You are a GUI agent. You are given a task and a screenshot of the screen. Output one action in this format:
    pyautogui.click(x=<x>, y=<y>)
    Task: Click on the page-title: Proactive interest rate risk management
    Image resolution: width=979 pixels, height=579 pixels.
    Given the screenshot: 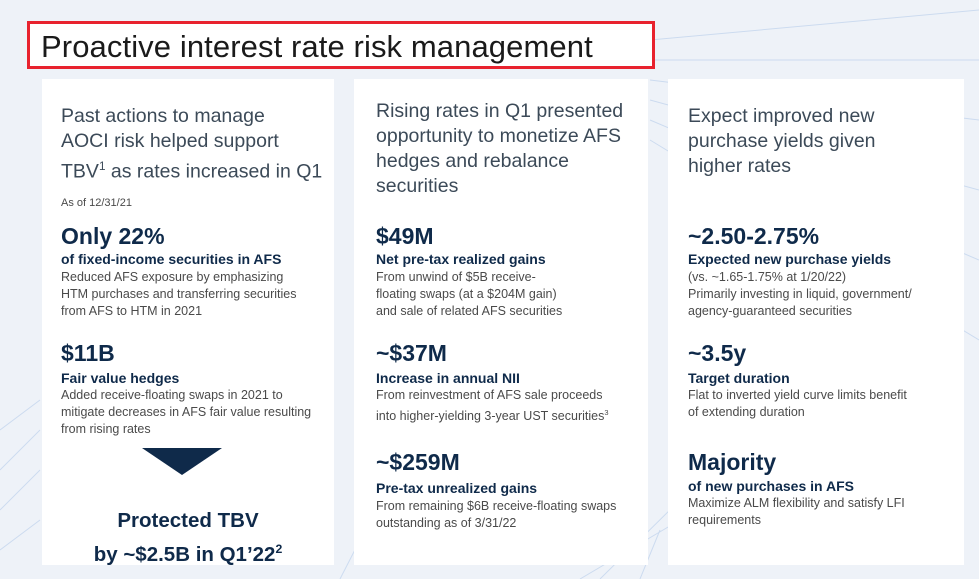 What is the action you would take?
    pyautogui.click(x=317, y=46)
    